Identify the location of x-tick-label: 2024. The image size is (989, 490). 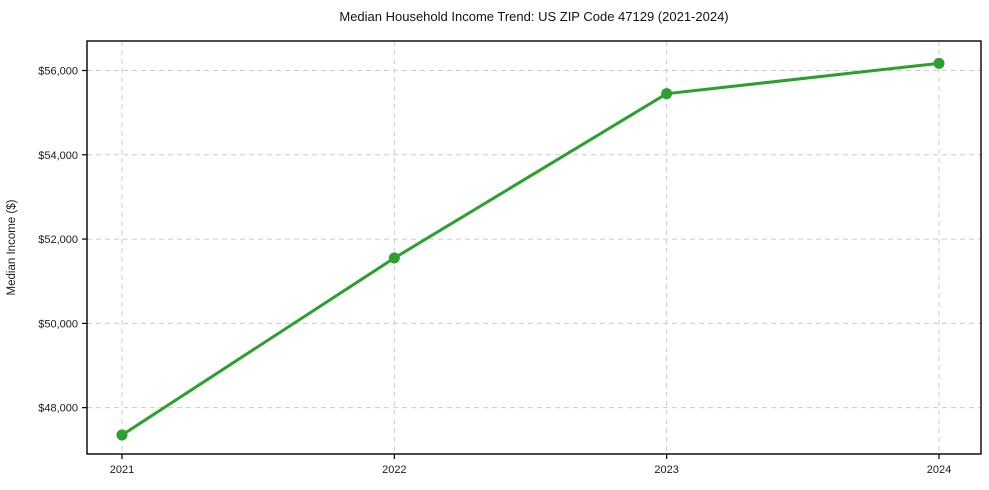
(939, 470).